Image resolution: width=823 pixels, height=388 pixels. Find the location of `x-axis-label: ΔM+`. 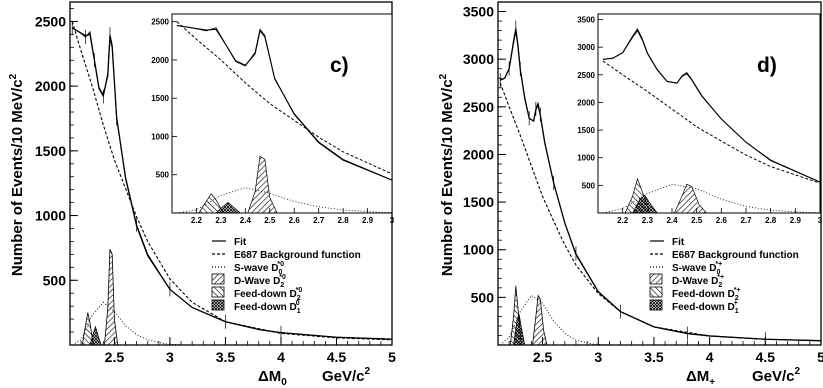

x-axis-label: ΔM+ is located at coordinates (700, 378).